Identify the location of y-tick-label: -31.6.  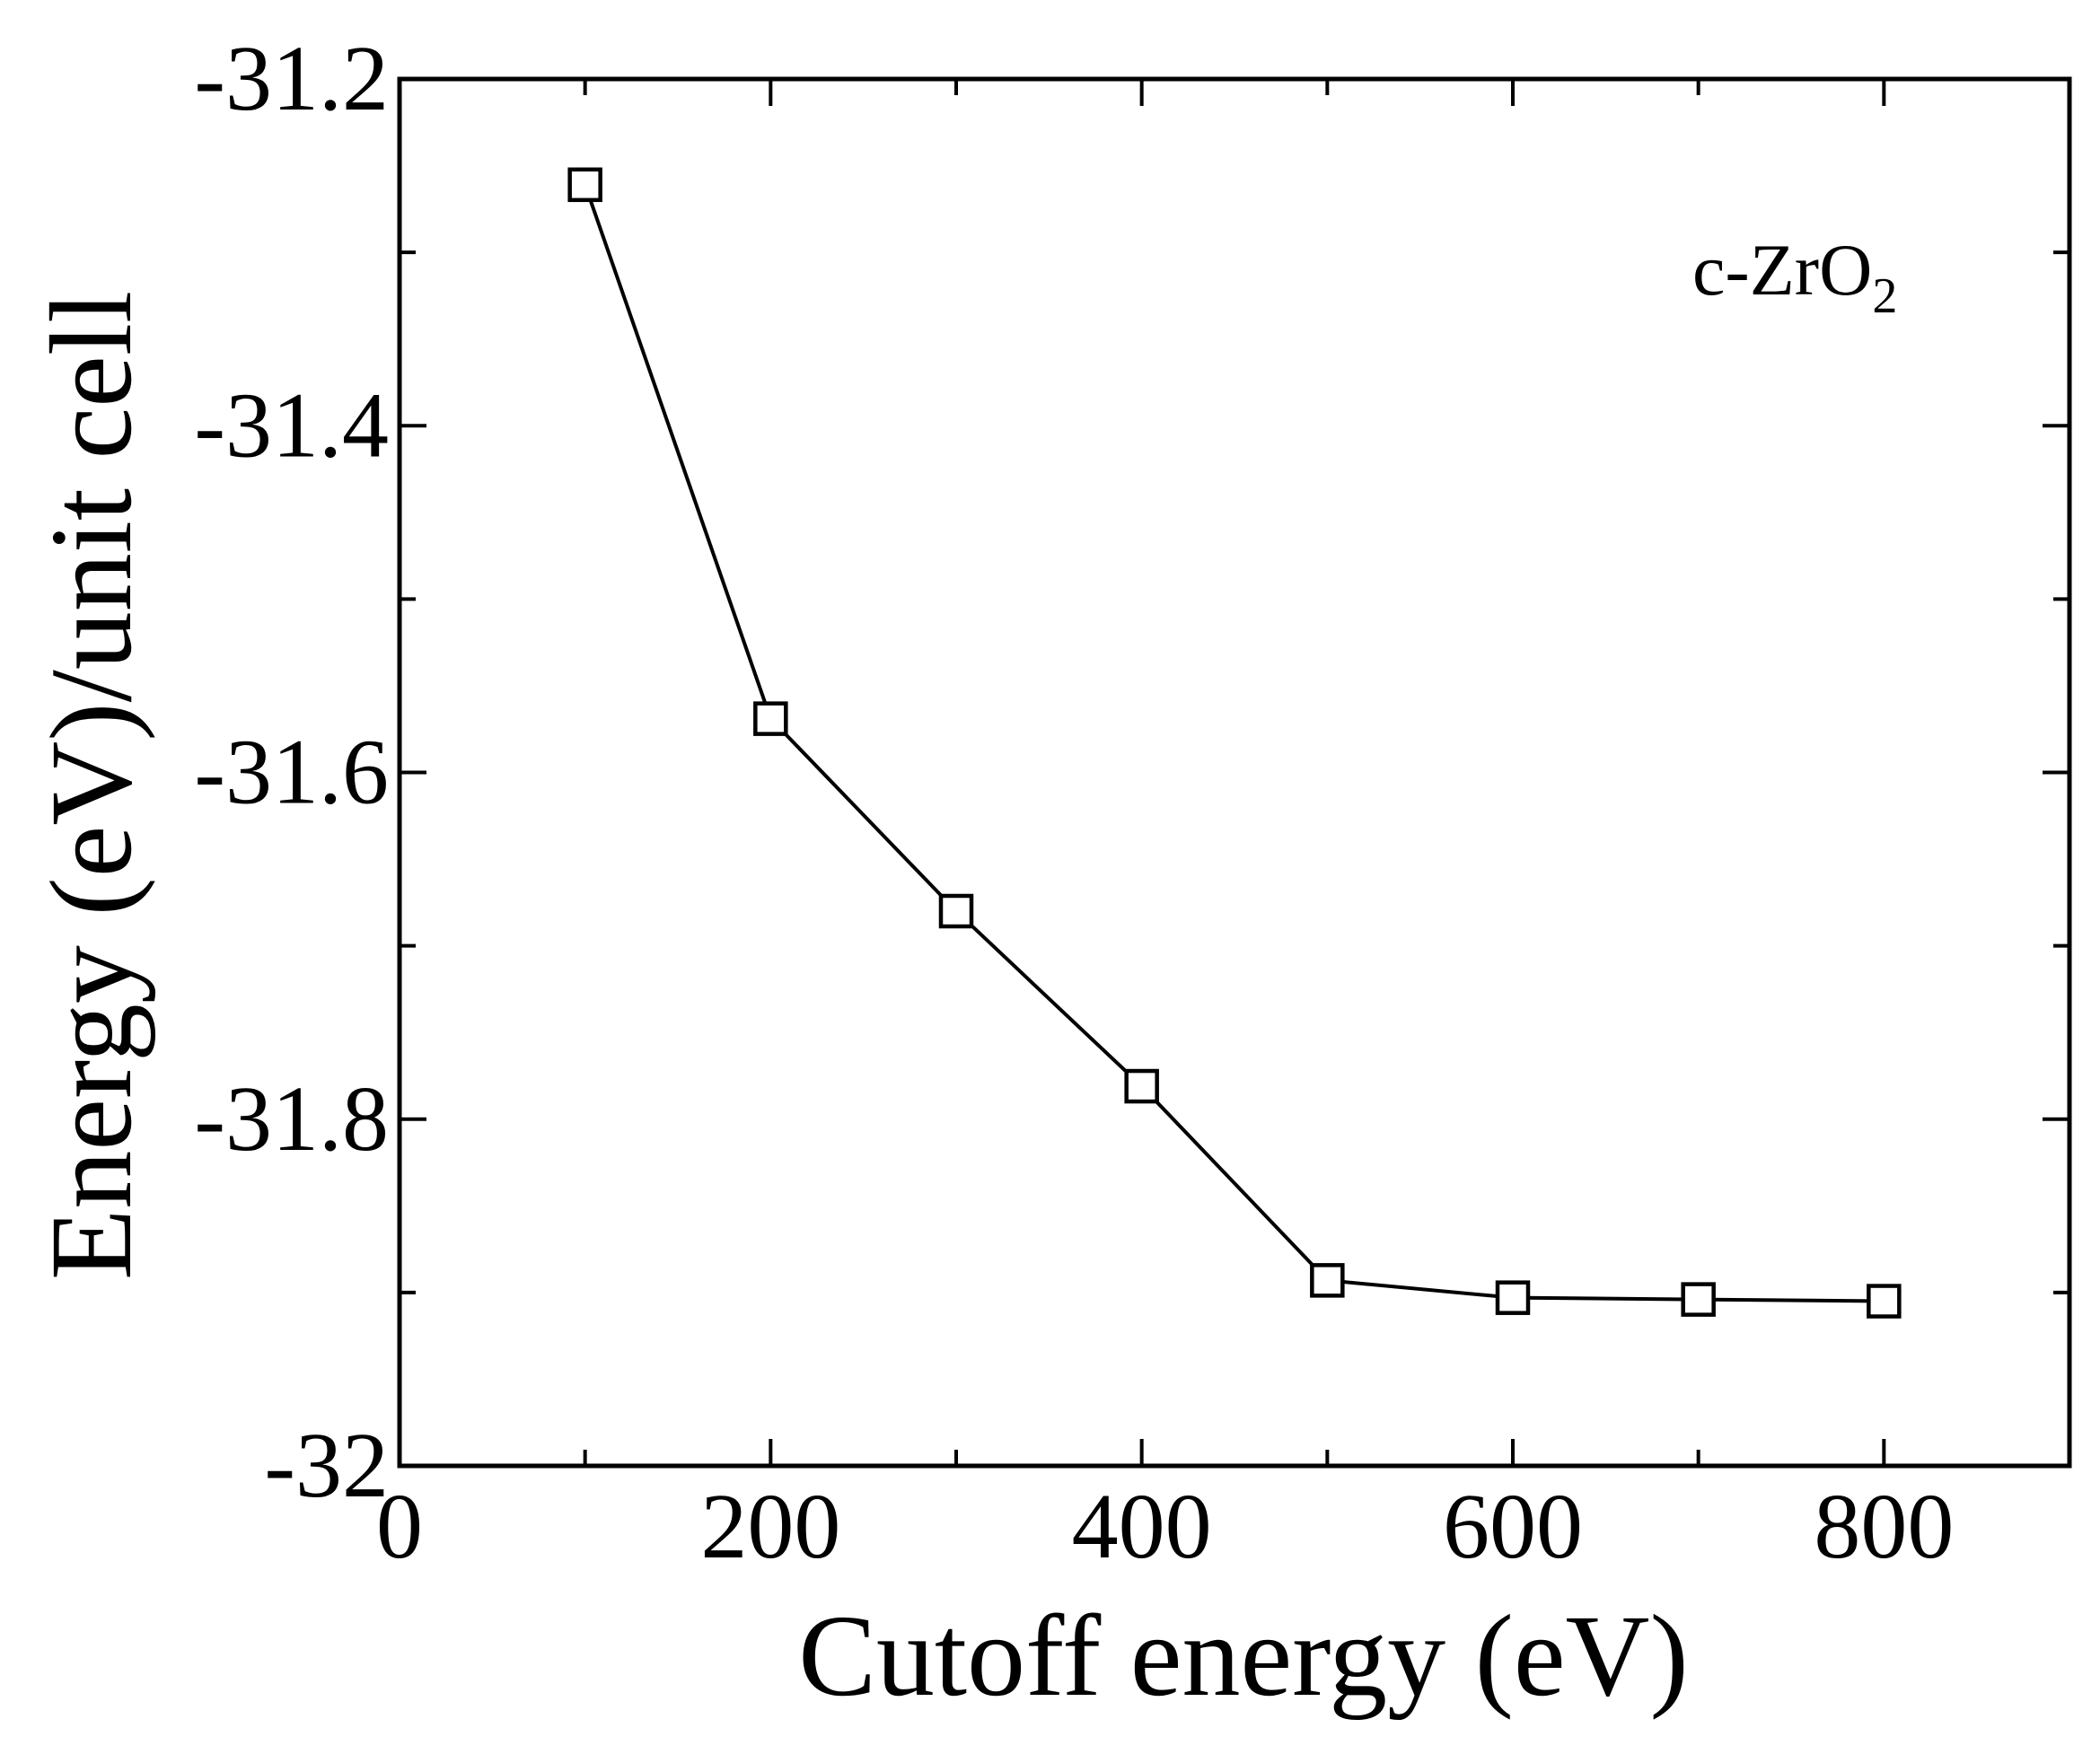
(291, 772).